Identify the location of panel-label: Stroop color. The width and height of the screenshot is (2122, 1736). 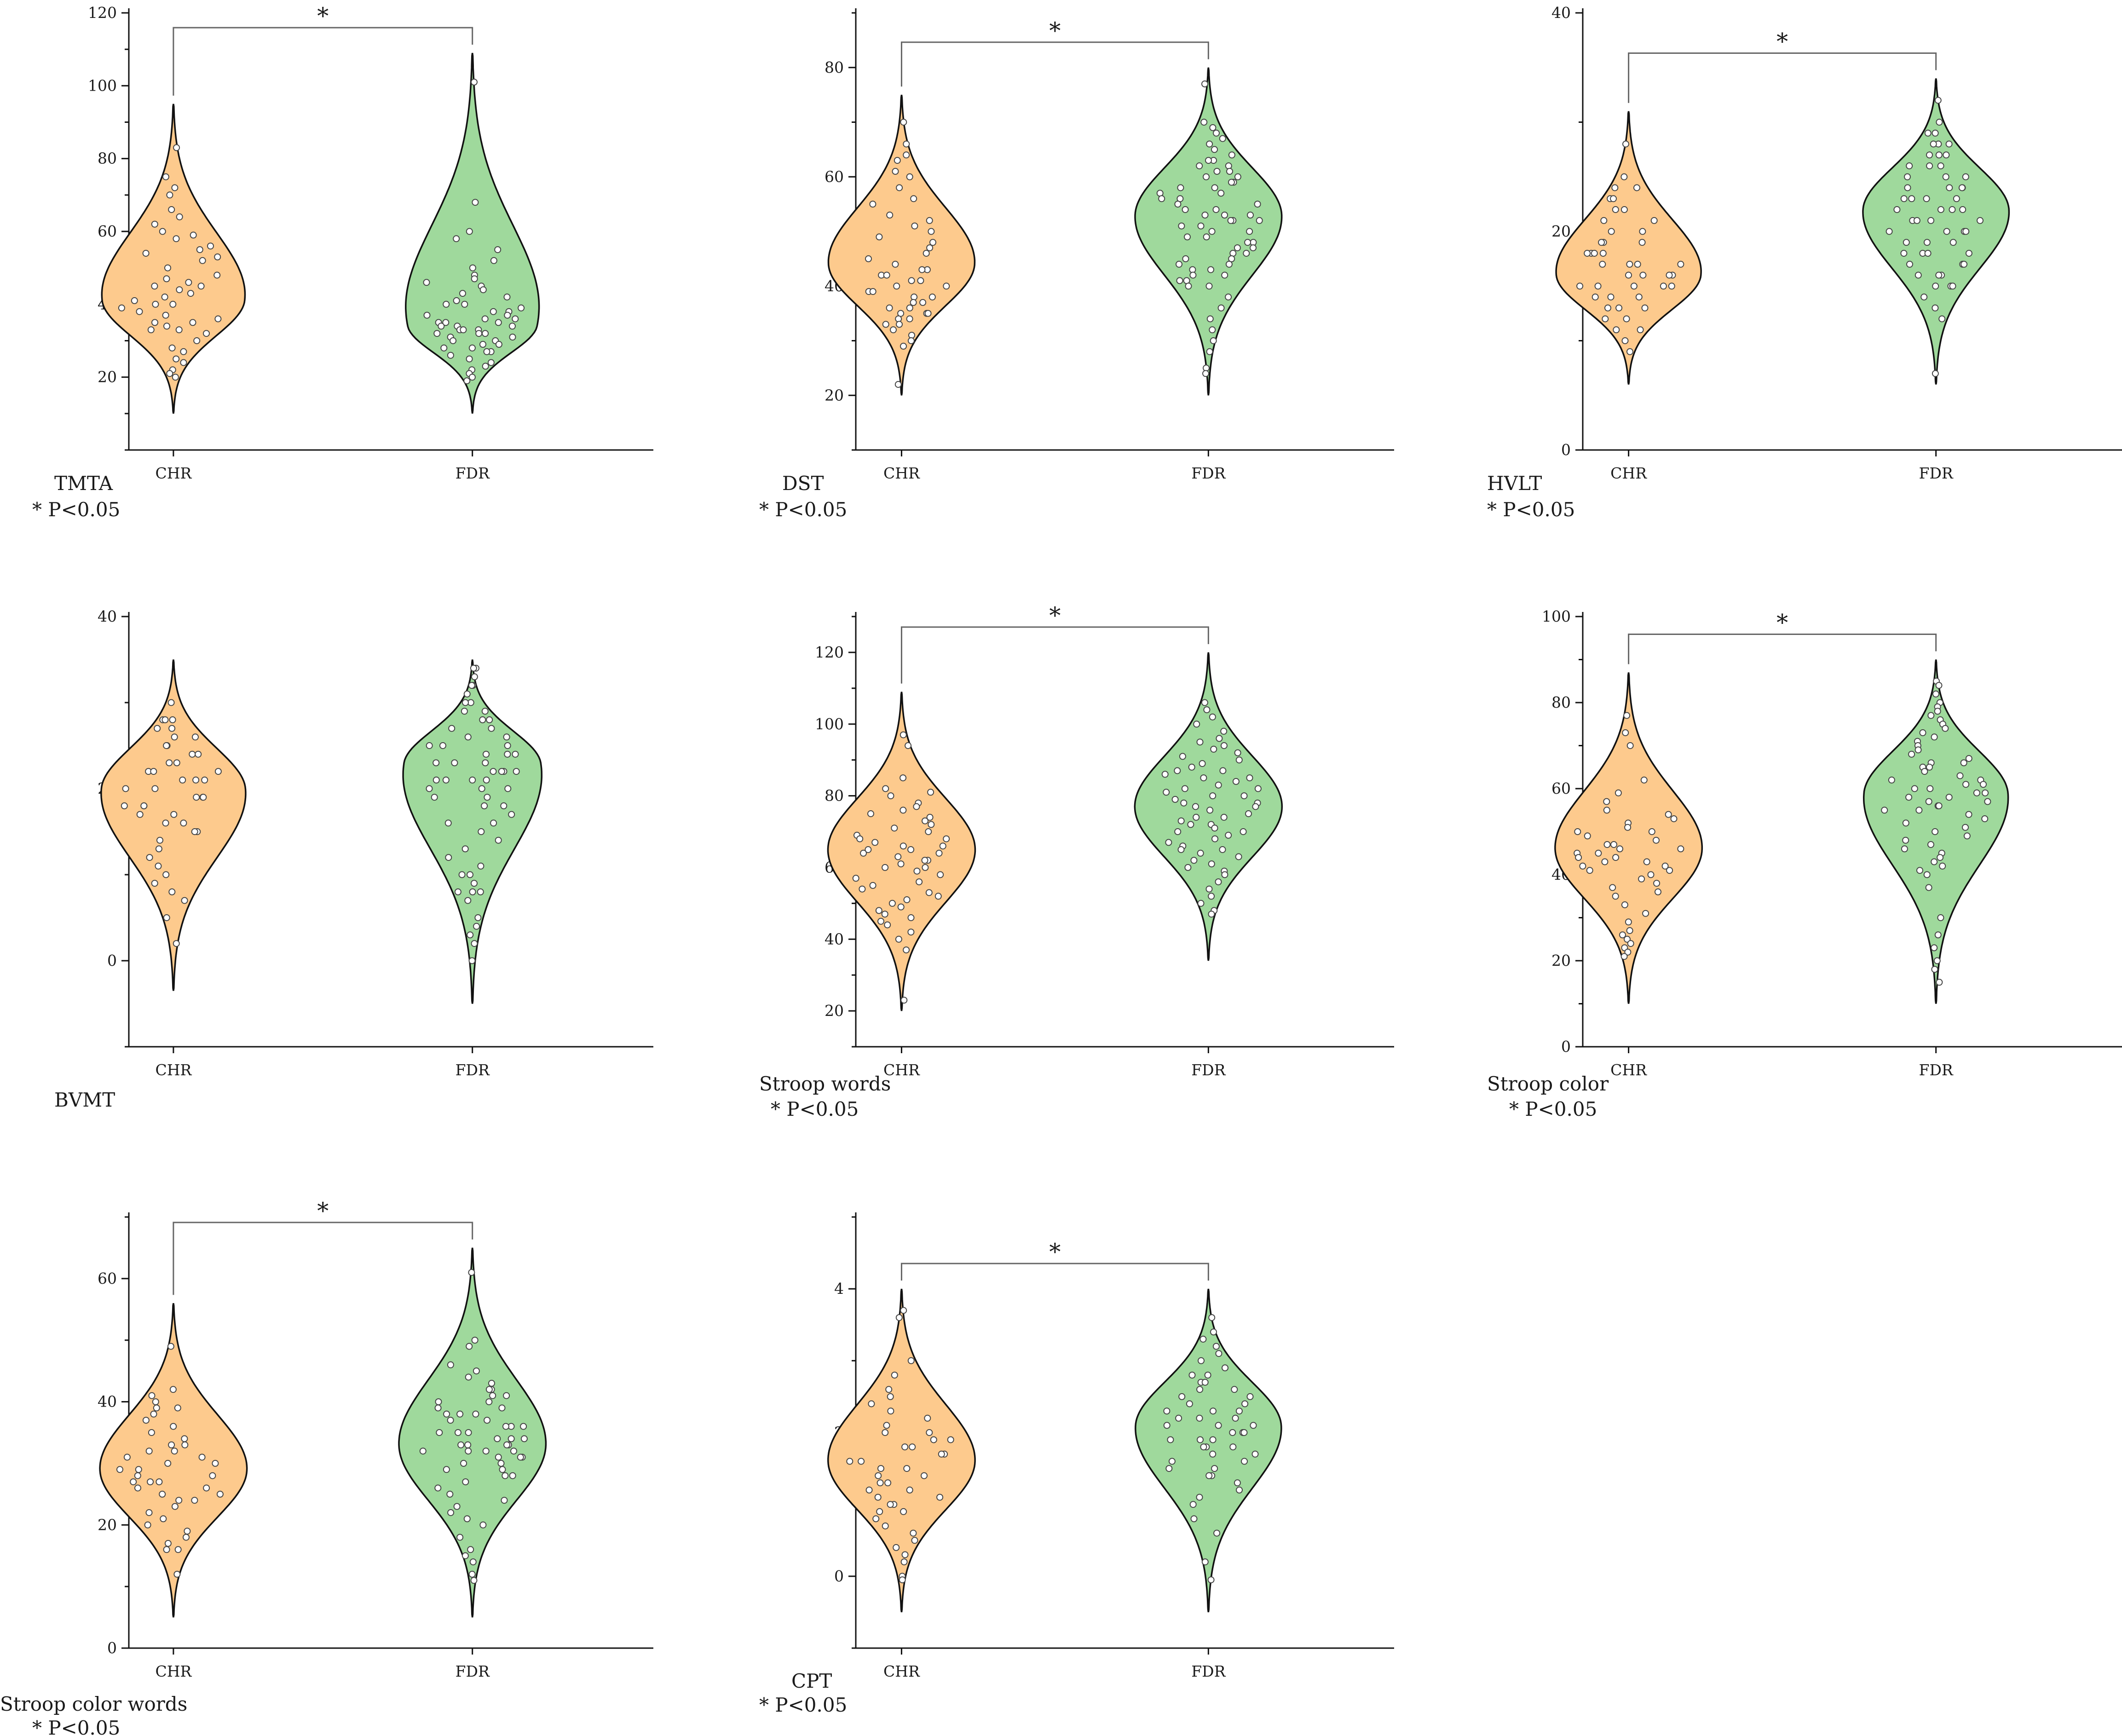
(1548, 1084).